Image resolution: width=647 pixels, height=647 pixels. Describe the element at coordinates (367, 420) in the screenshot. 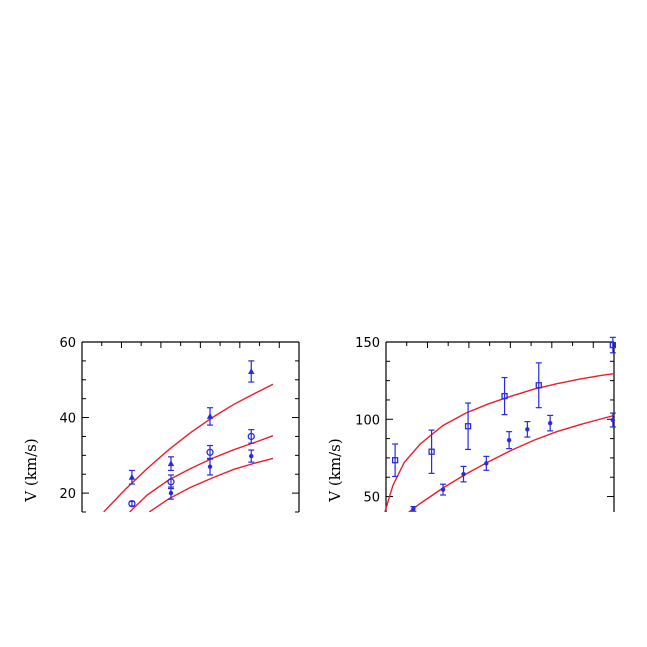

I see `right-y-tick-label: 100` at that location.